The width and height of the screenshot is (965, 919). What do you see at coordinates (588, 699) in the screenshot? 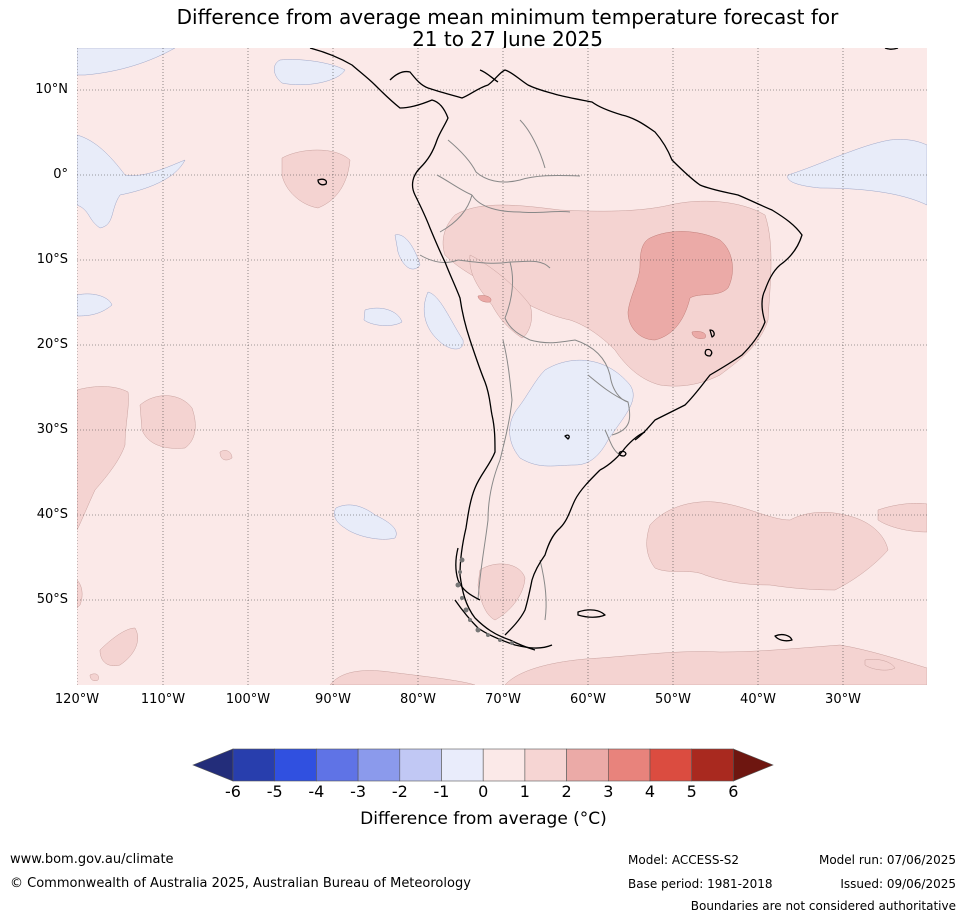
I see `lon-label-60w: 60°W` at bounding box center [588, 699].